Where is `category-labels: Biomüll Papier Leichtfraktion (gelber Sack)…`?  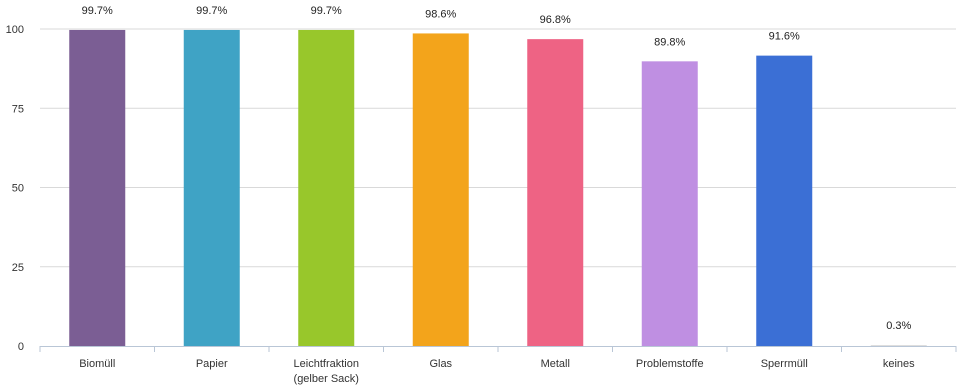 category-labels: Biomüll Papier Leichtfraktion (gelber Sack)… is located at coordinates (497, 371).